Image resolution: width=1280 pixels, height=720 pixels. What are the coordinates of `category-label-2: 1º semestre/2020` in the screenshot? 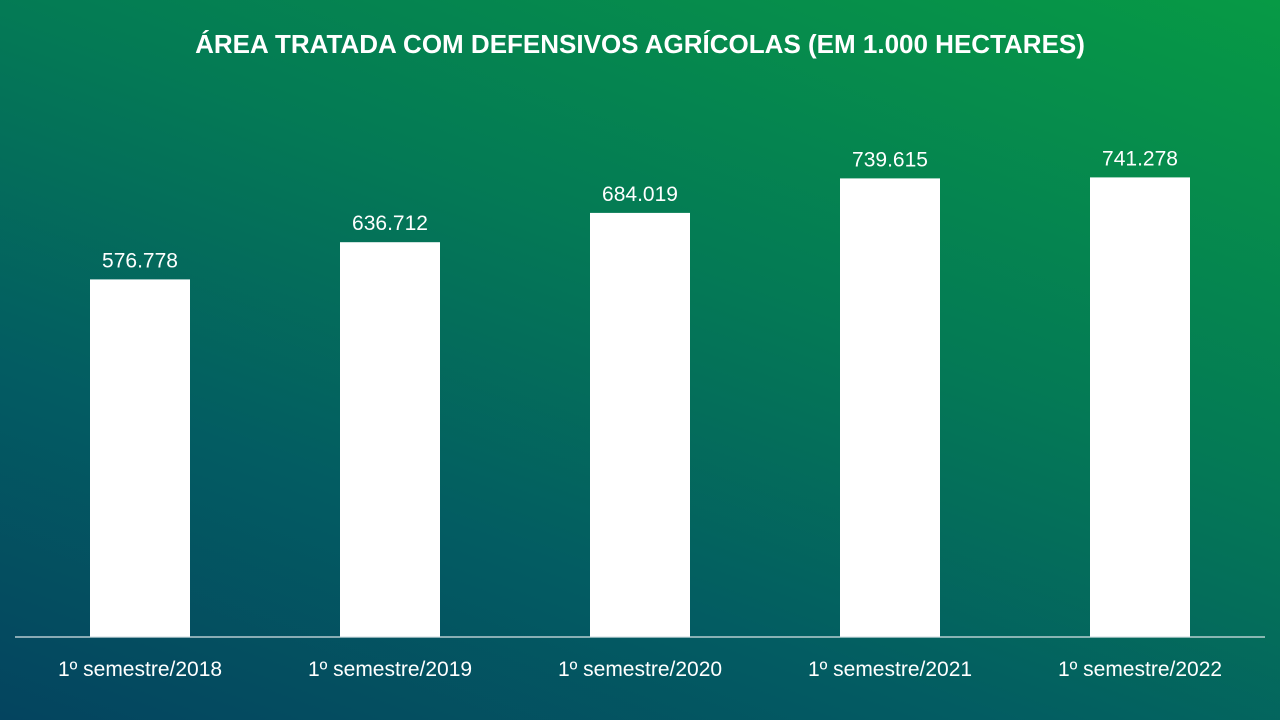 It's located at (640, 669).